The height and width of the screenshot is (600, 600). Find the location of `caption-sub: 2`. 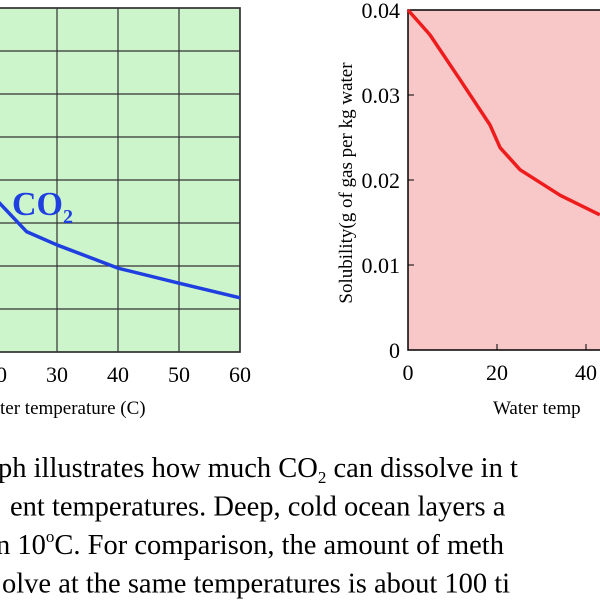

caption-sub: 2 is located at coordinates (322, 477).